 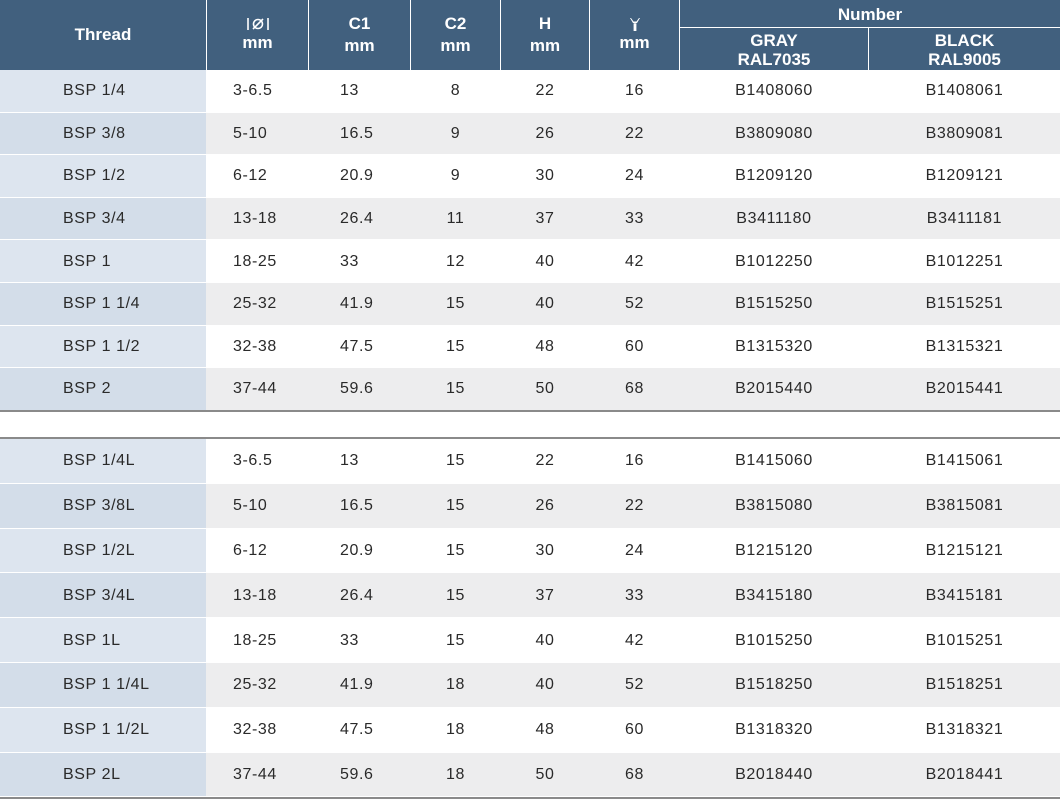 What do you see at coordinates (964, 730) in the screenshot?
I see `black-number-cell: B1318321` at bounding box center [964, 730].